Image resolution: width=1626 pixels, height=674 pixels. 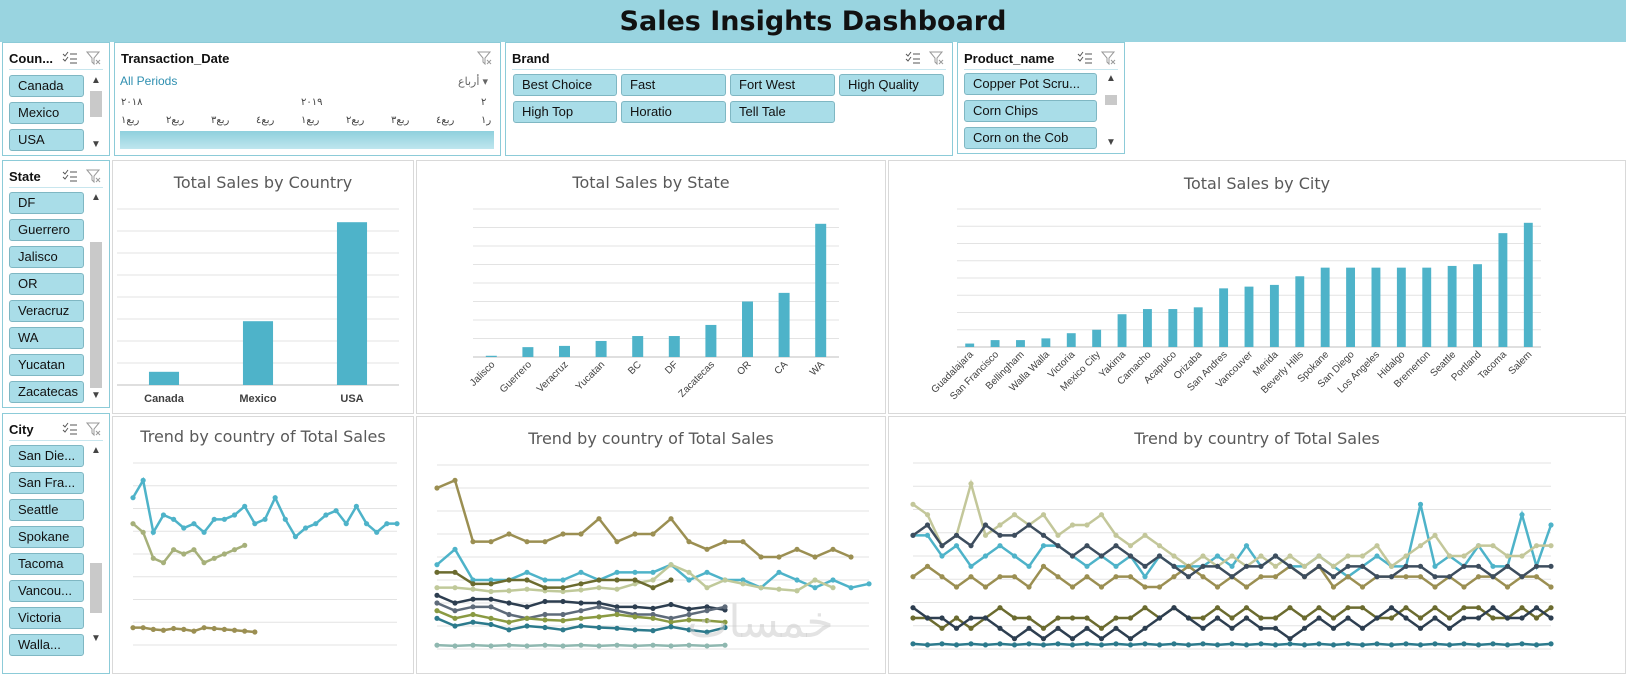 I want to click on scrollbar: ▲ ▼, so click(x=96, y=297).